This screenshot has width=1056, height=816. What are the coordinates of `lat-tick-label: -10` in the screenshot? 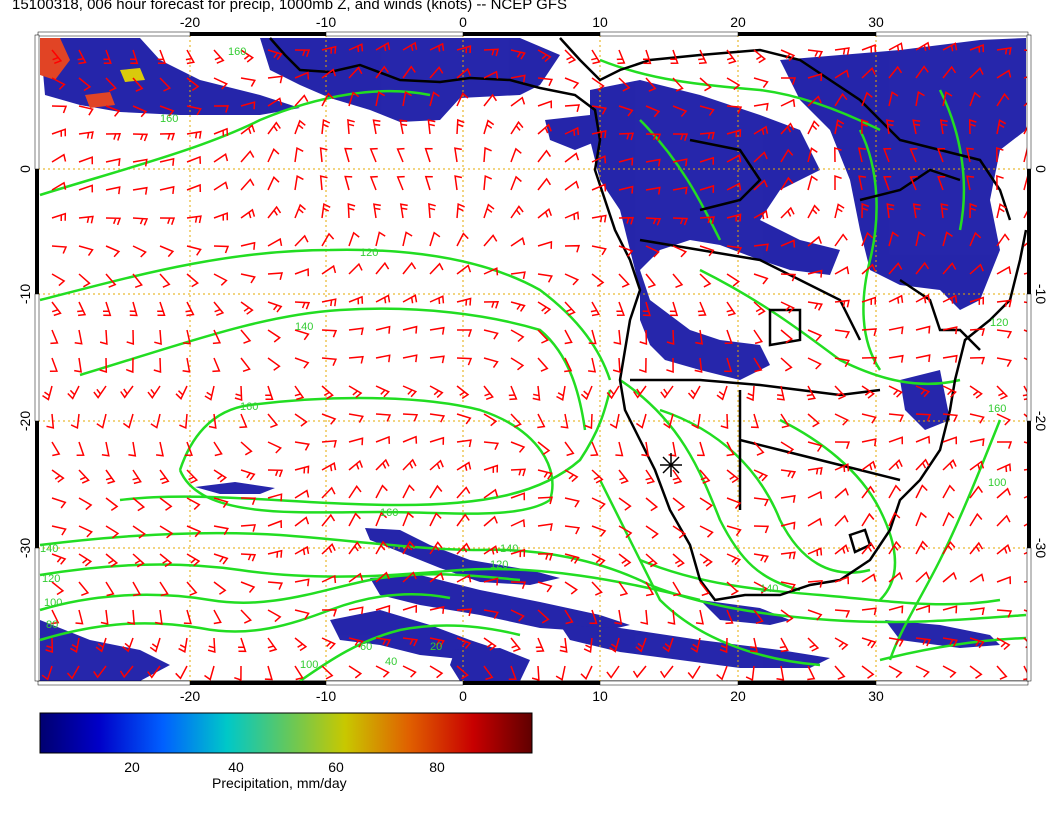 It's located at (1041, 294).